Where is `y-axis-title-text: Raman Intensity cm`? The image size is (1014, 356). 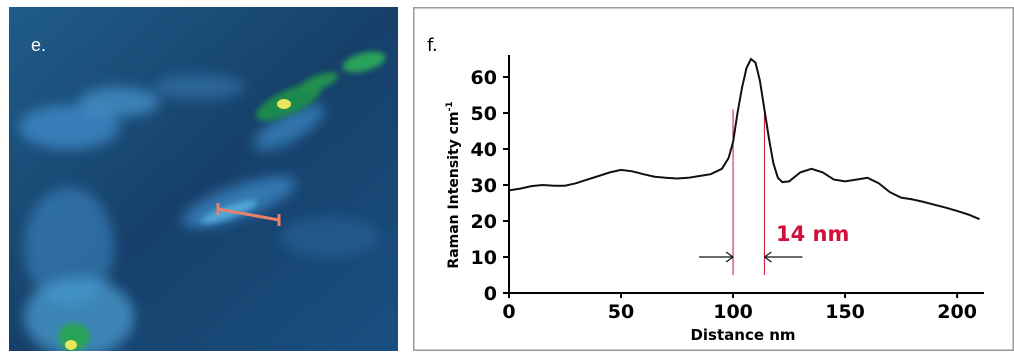 y-axis-title-text: Raman Intensity cm is located at coordinates (454, 189).